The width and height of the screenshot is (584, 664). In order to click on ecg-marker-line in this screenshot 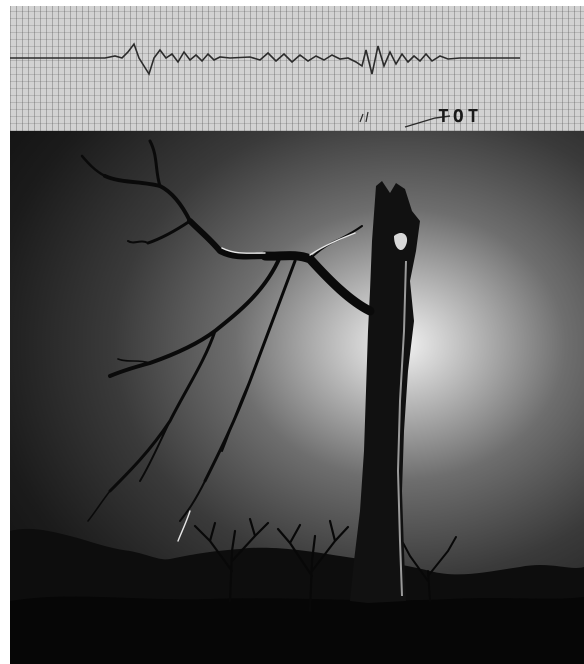, I will do `click(427, 121)`.